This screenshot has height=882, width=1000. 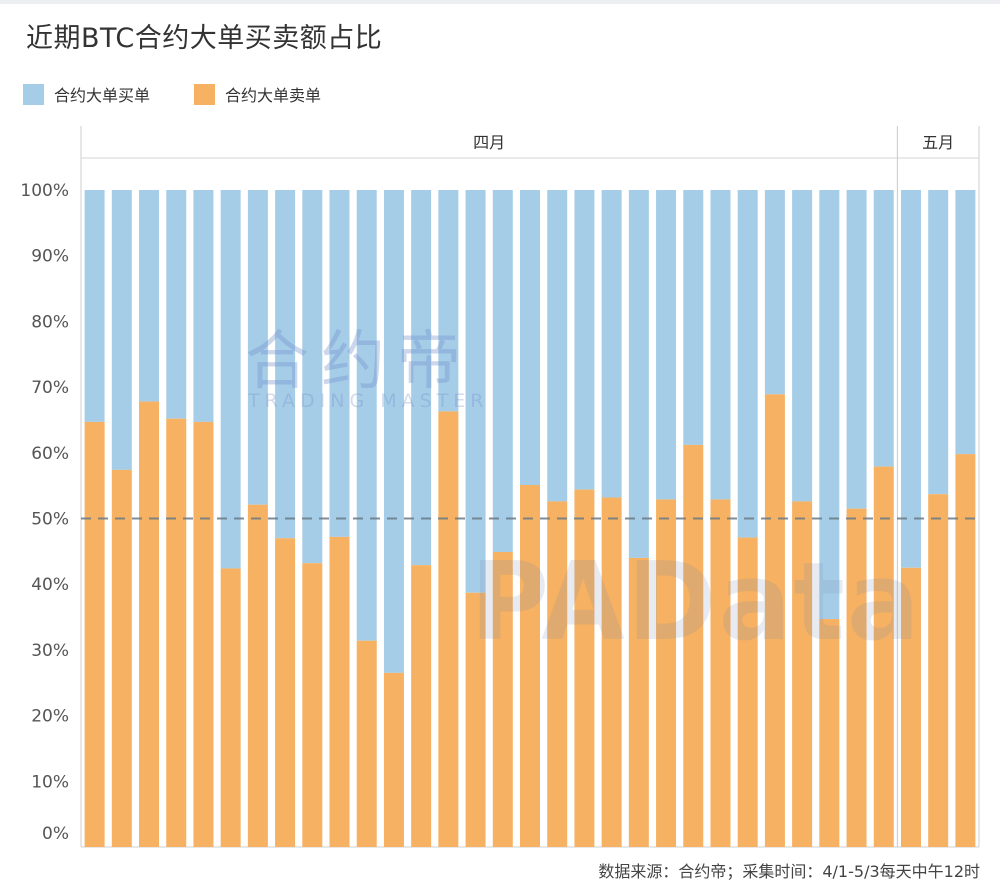 I want to click on bar-sell-4/21, so click(x=638, y=702).